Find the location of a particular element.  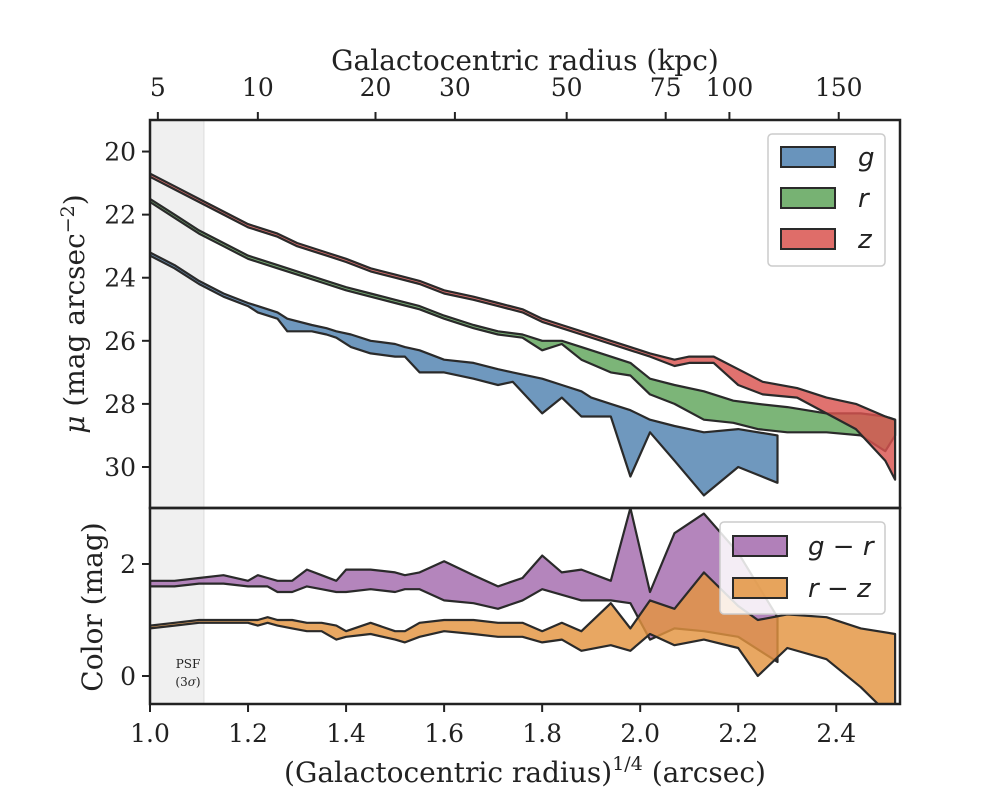

x-tick-label: 2.0 is located at coordinates (640, 733).